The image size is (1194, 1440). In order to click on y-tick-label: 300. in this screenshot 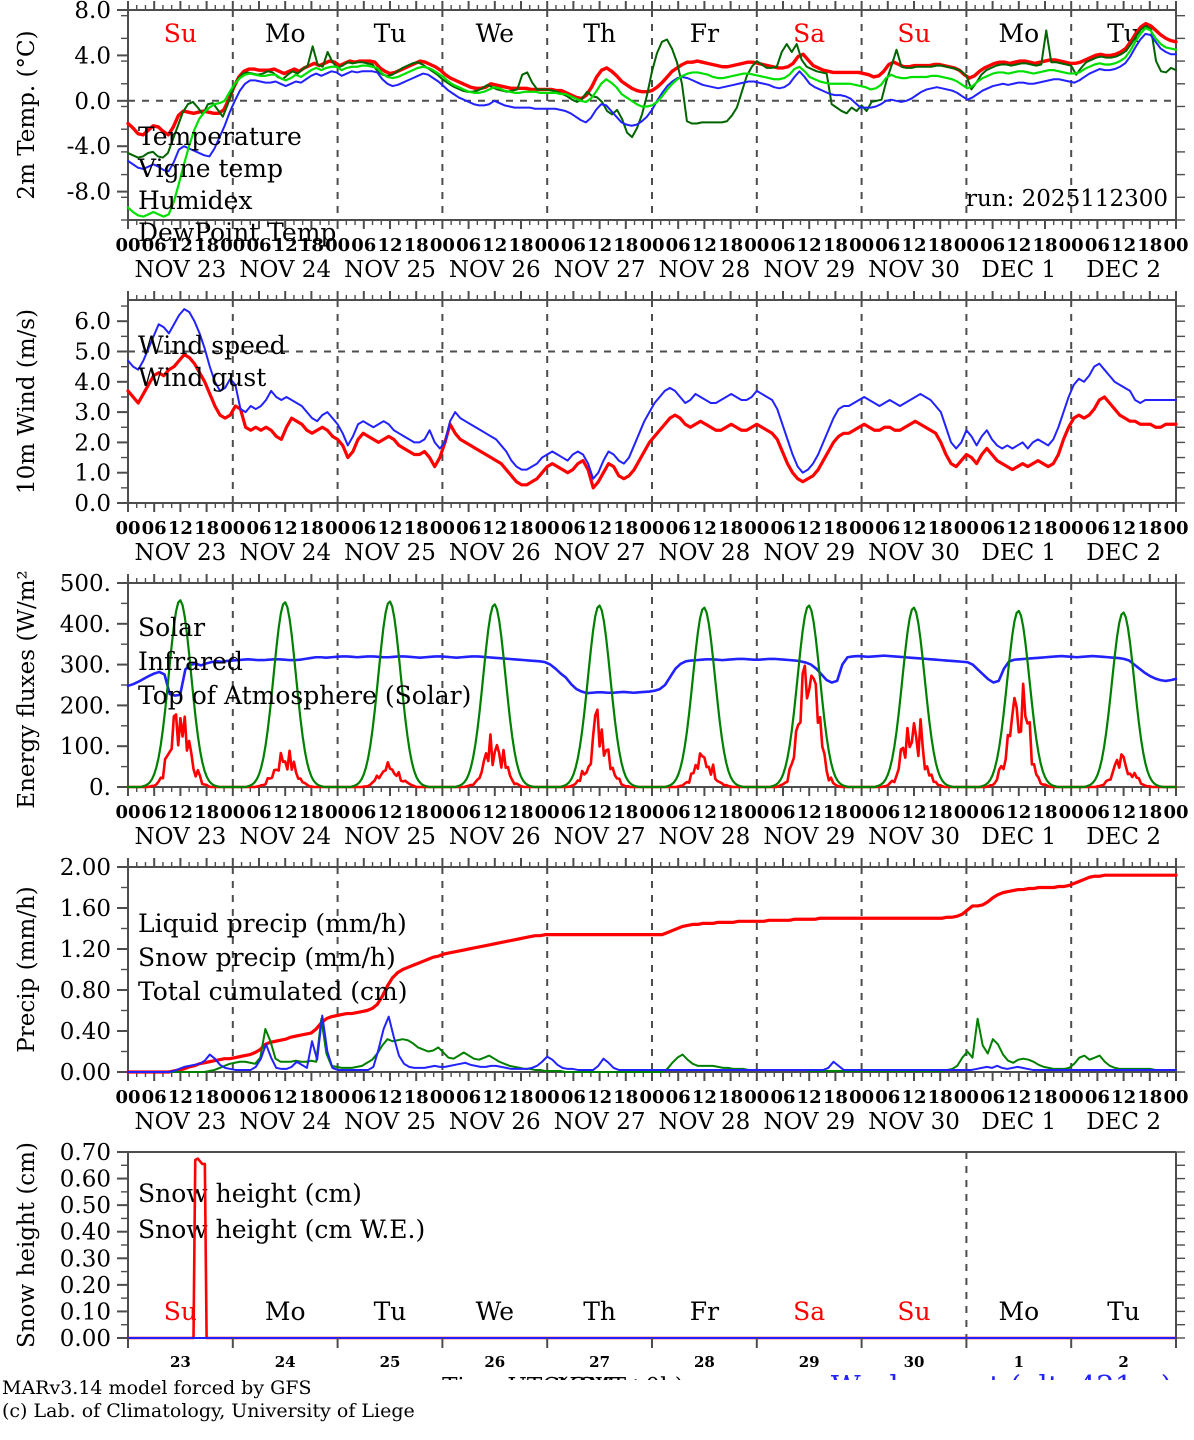, I will do `click(85, 666)`.